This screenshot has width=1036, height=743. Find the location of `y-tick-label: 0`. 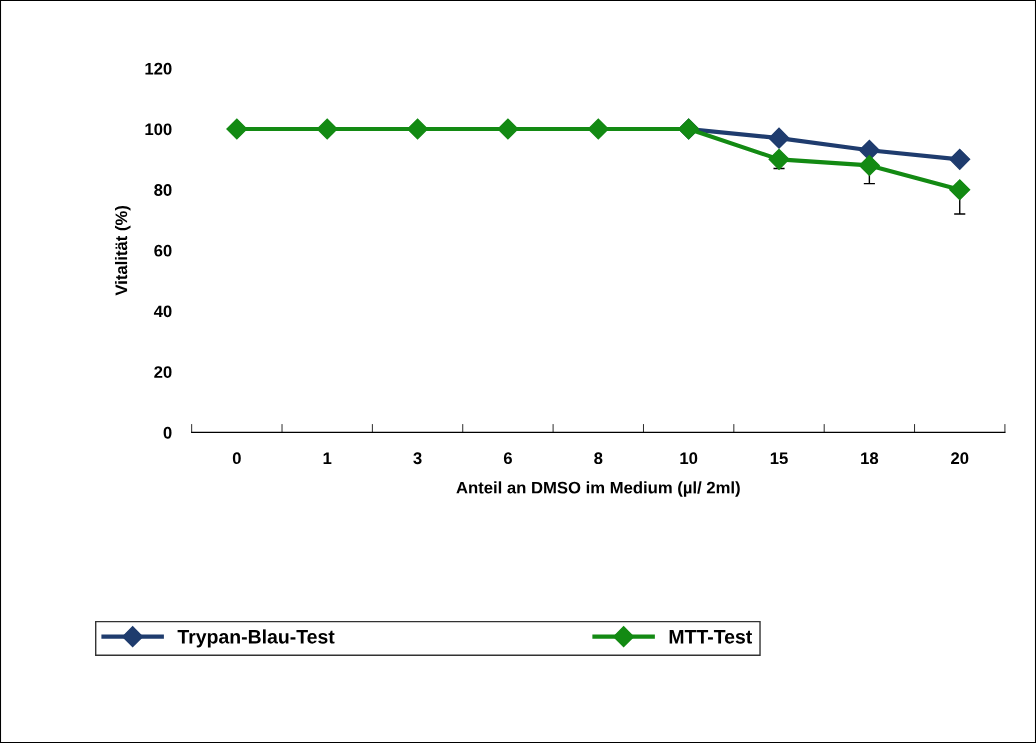

y-tick-label: 0 is located at coordinates (167, 432).